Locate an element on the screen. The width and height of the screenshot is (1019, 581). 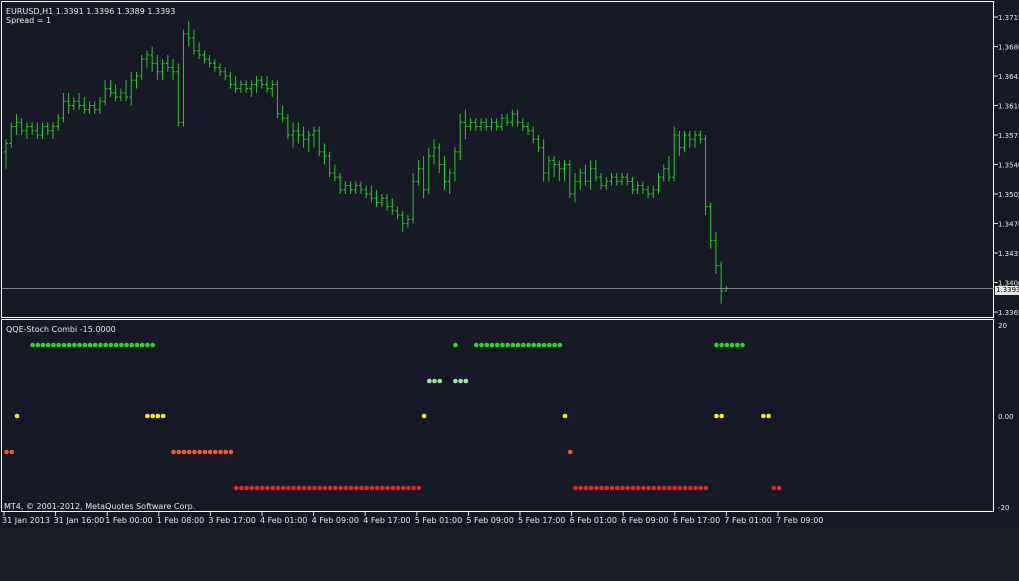
time-axis-label: 31 Jan 2013 is located at coordinates (26, 520).